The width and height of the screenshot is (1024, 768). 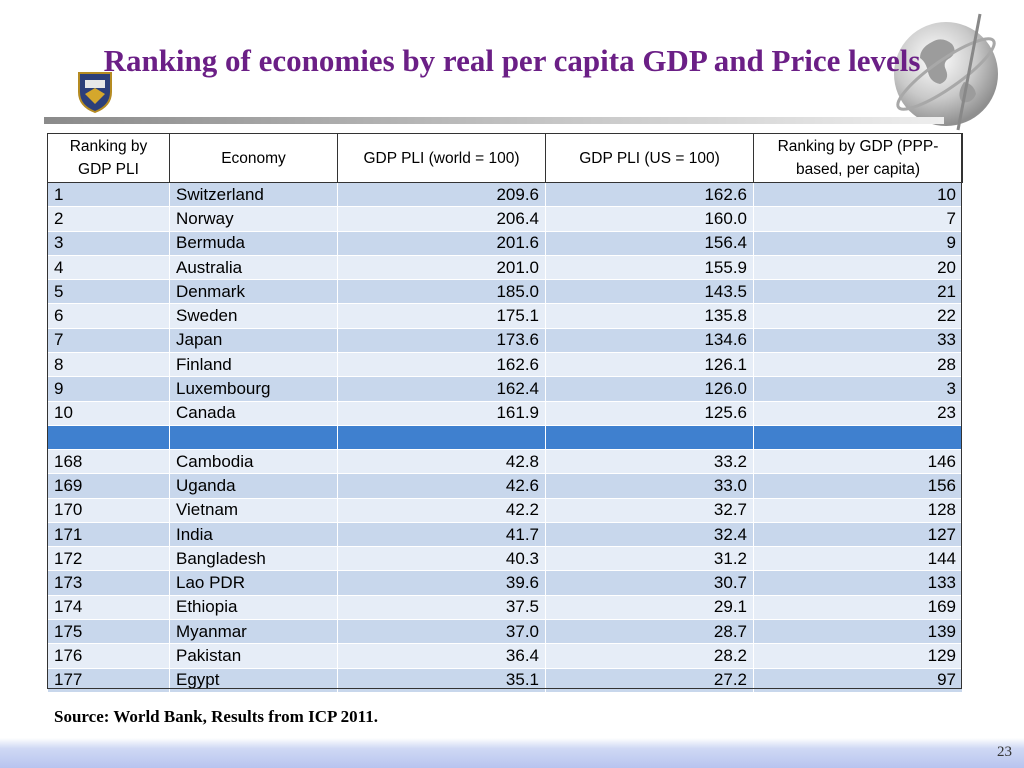 I want to click on cell-pli-us: 126.1, so click(x=649, y=365).